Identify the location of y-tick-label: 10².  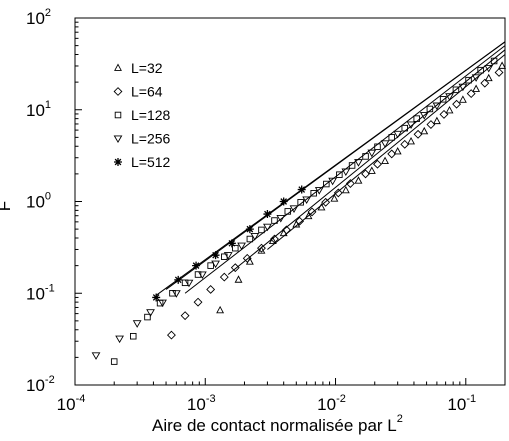
(38, 17).